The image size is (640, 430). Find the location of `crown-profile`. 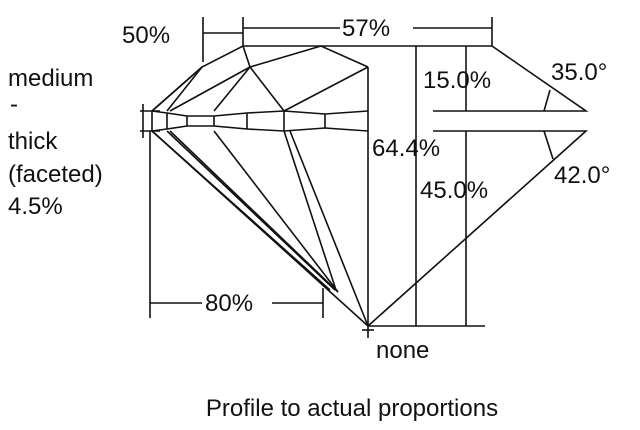

crown-profile is located at coordinates (455, 78).